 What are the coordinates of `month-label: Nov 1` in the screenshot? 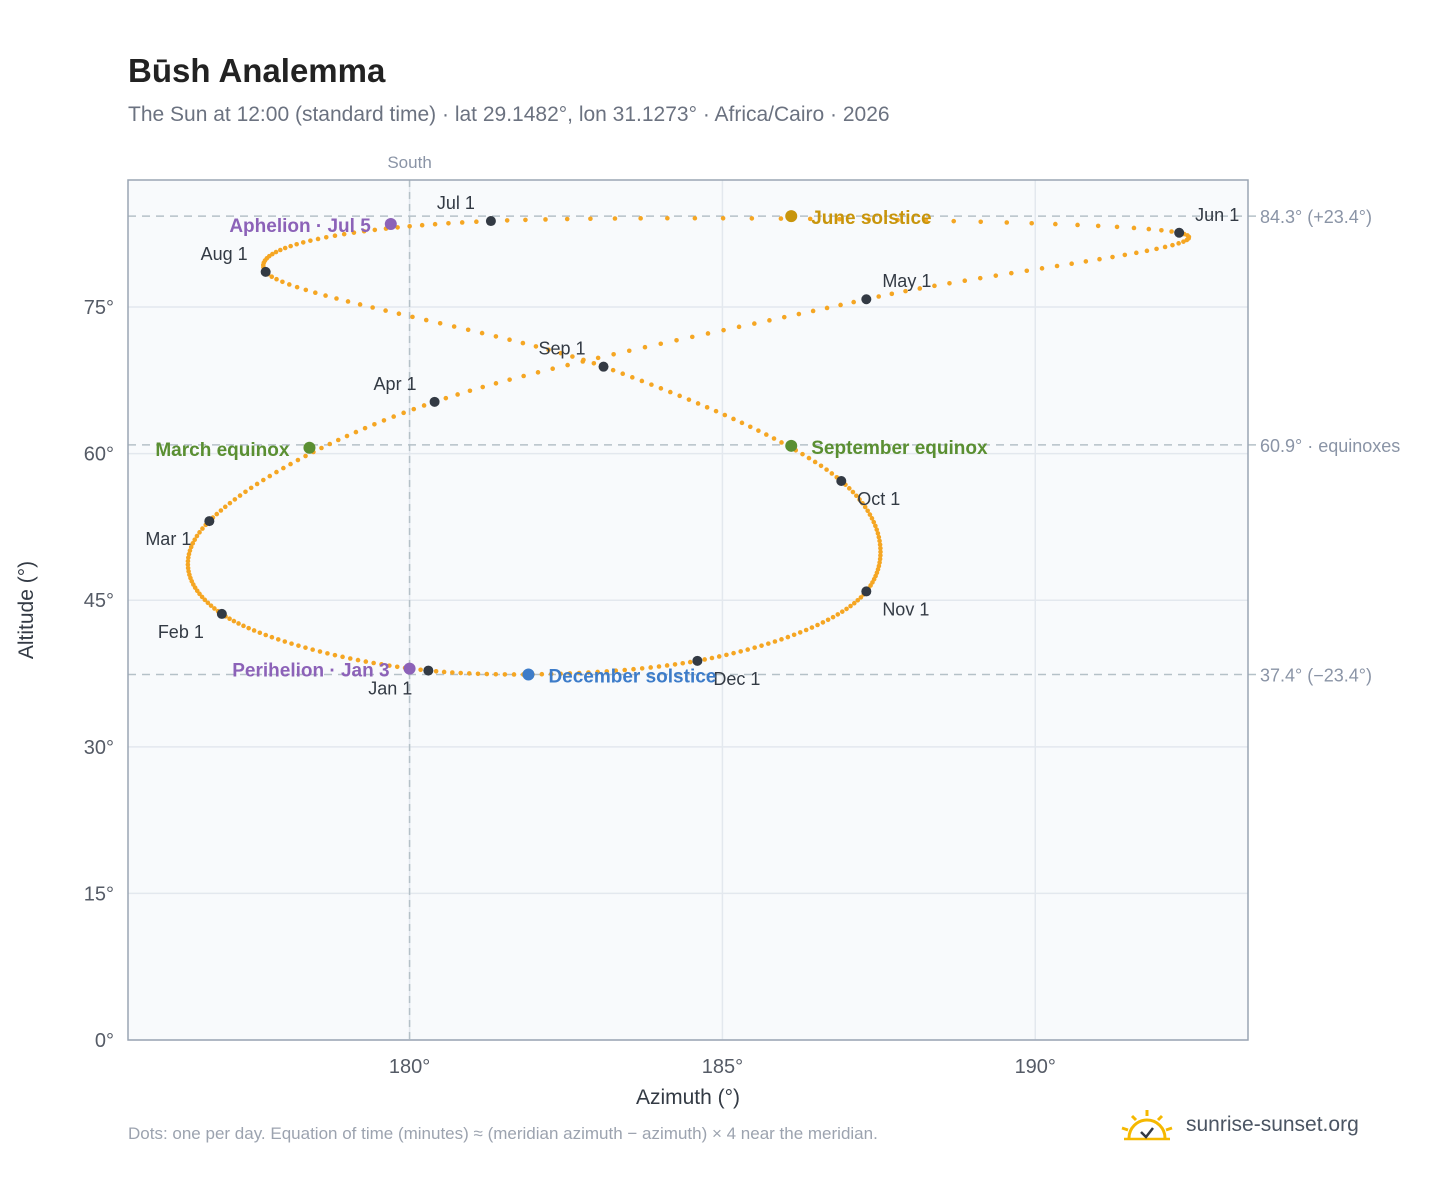 It's located at (905, 609).